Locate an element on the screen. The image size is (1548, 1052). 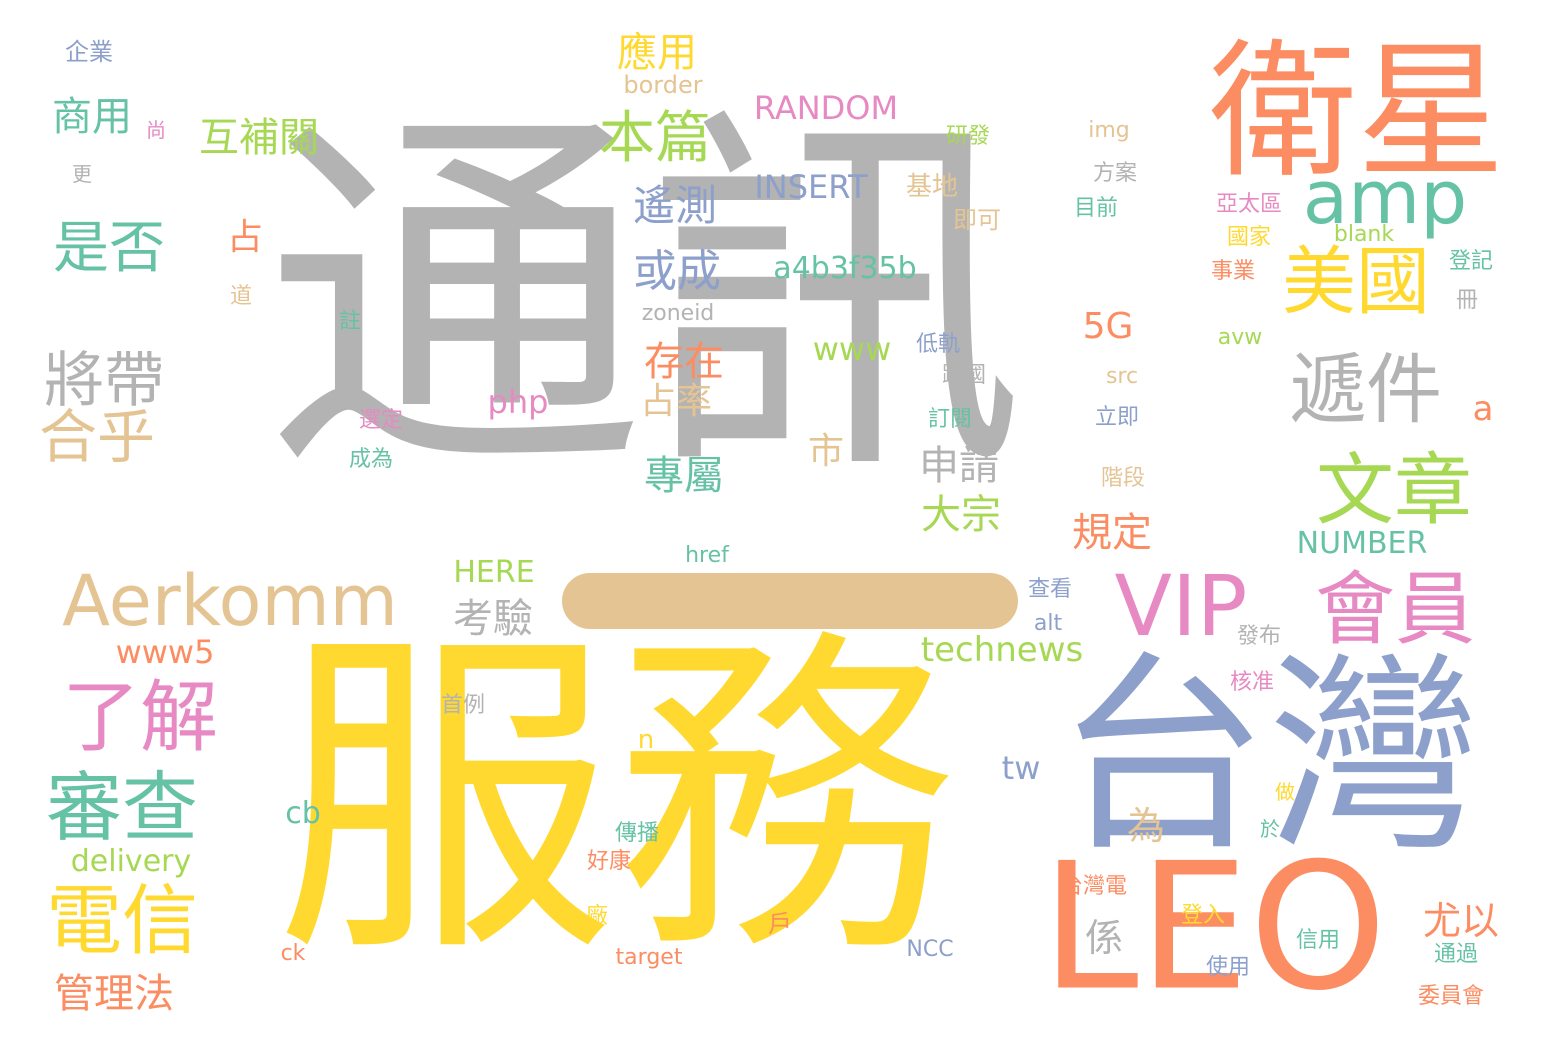
word: 存在 is located at coordinates (684, 362).